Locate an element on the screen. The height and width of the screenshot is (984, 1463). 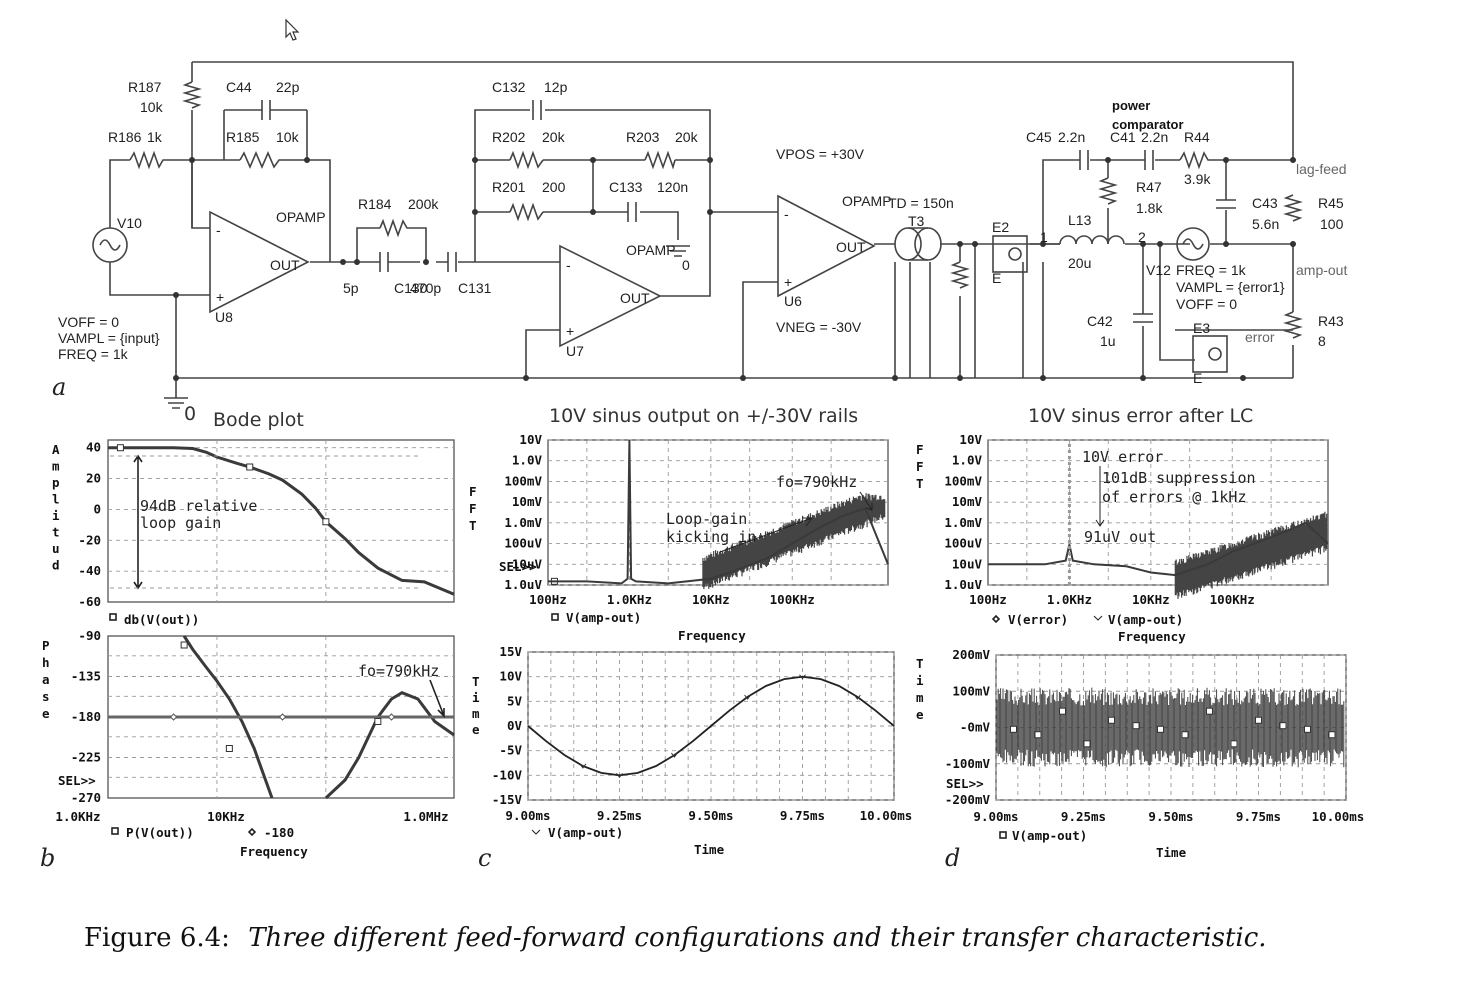
value-r187: 10k is located at coordinates (152, 107).